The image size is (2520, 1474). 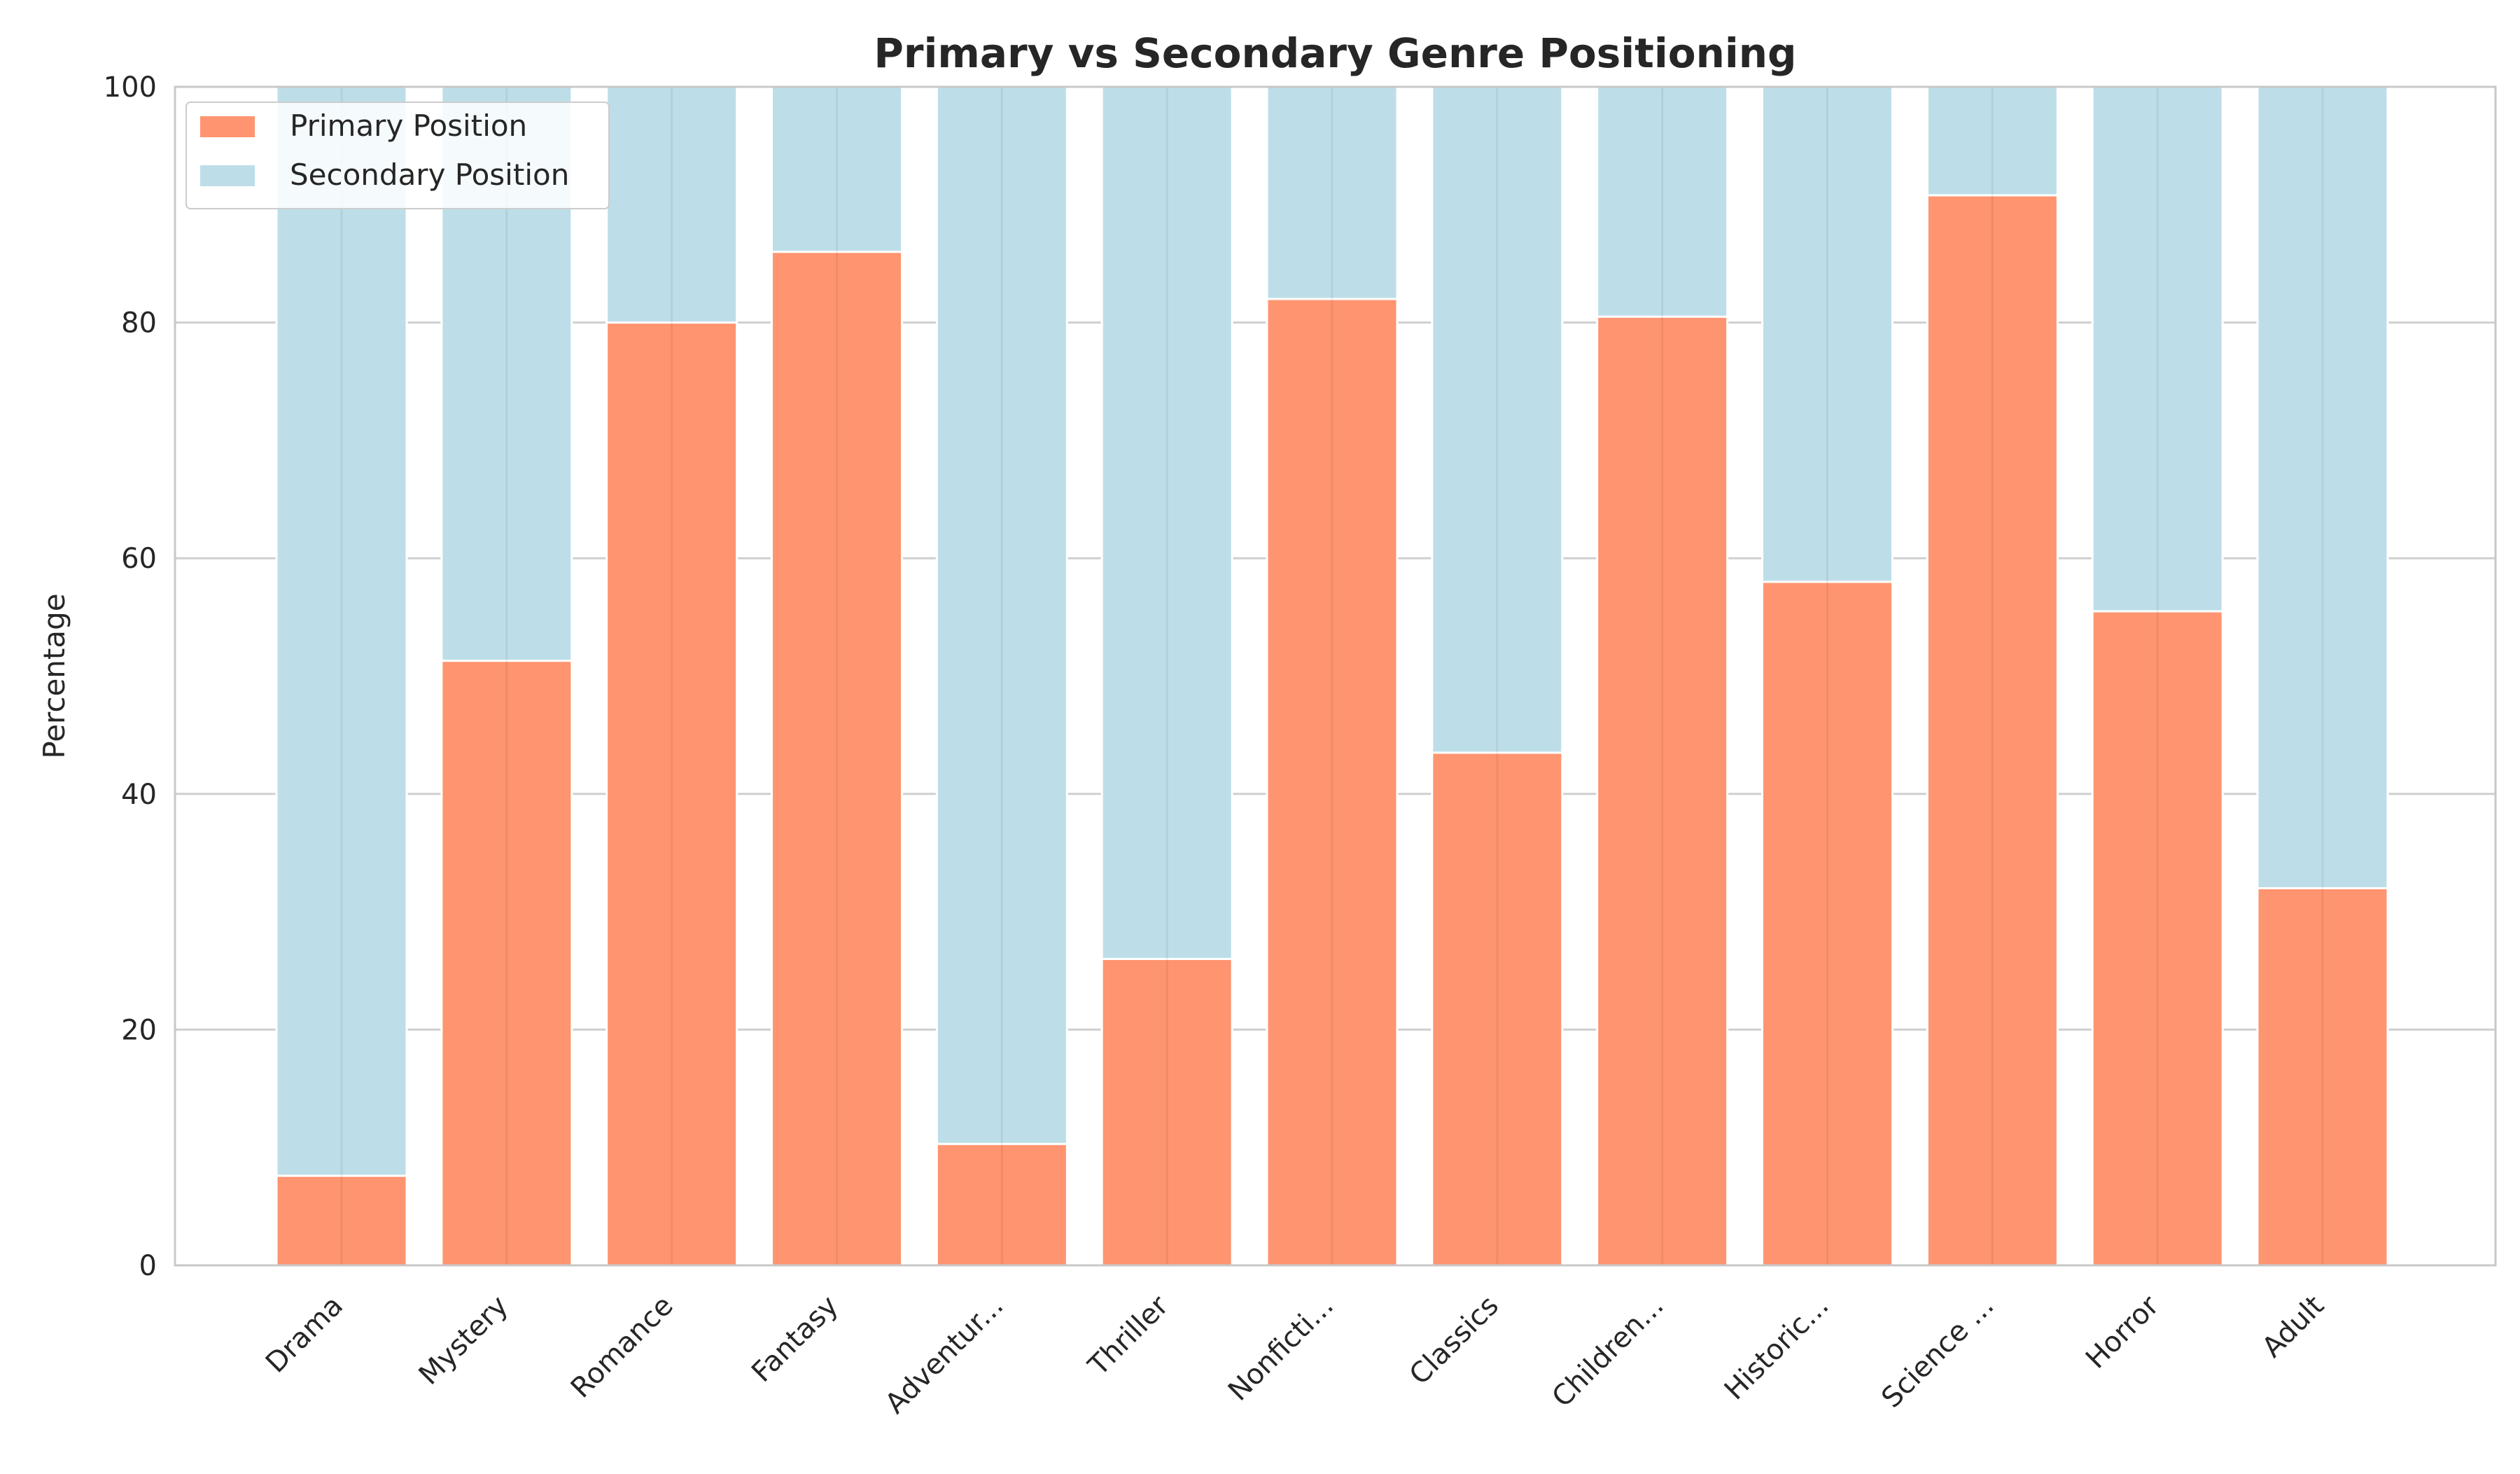 What do you see at coordinates (227, 175) in the screenshot?
I see `legend-swatch-secondary` at bounding box center [227, 175].